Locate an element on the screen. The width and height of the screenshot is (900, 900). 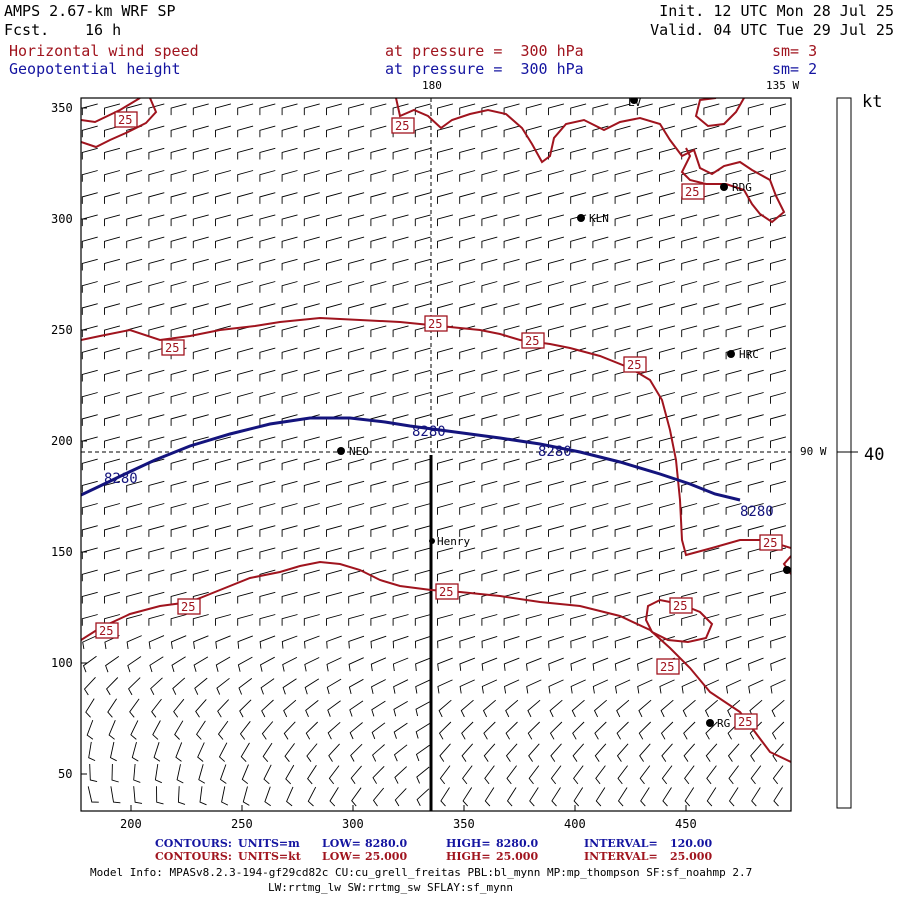
footer-row1-high: 8280.0 is located at coordinates (517, 843).